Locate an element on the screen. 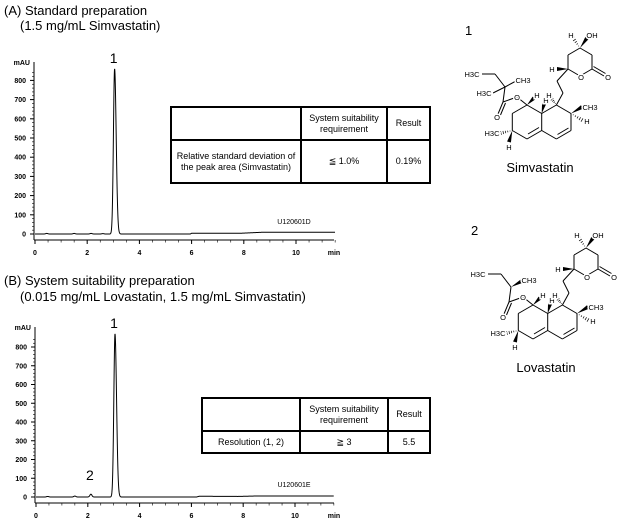 The image size is (621, 522). x-tick-label: 6 is located at coordinates (192, 253).